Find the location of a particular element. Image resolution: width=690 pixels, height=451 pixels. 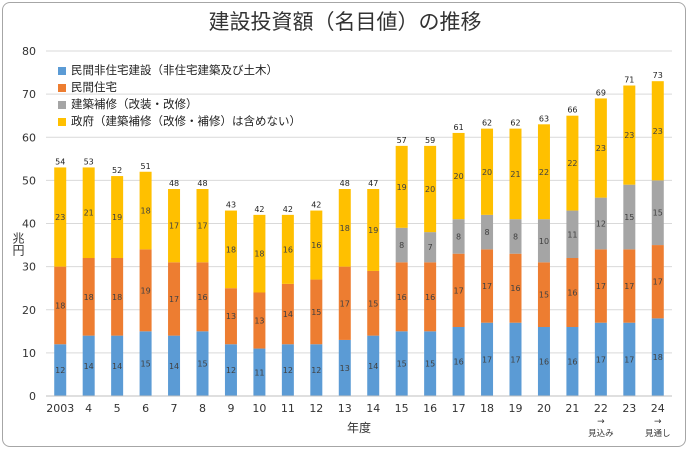

x-tick-label: 7 is located at coordinates (174, 408).